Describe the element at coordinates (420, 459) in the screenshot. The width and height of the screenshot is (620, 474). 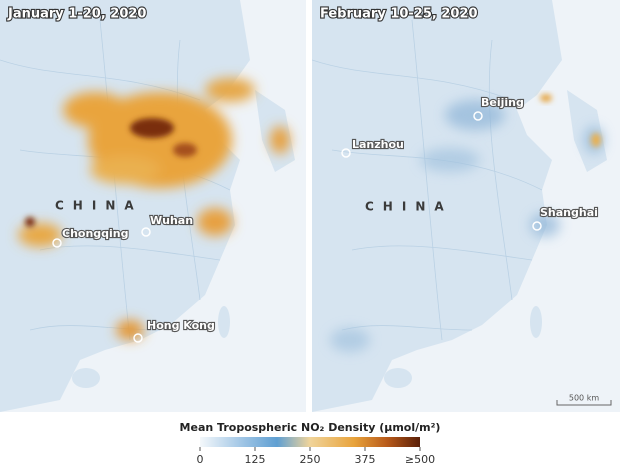
I see `colorbar-tick-label: ≥500` at that location.